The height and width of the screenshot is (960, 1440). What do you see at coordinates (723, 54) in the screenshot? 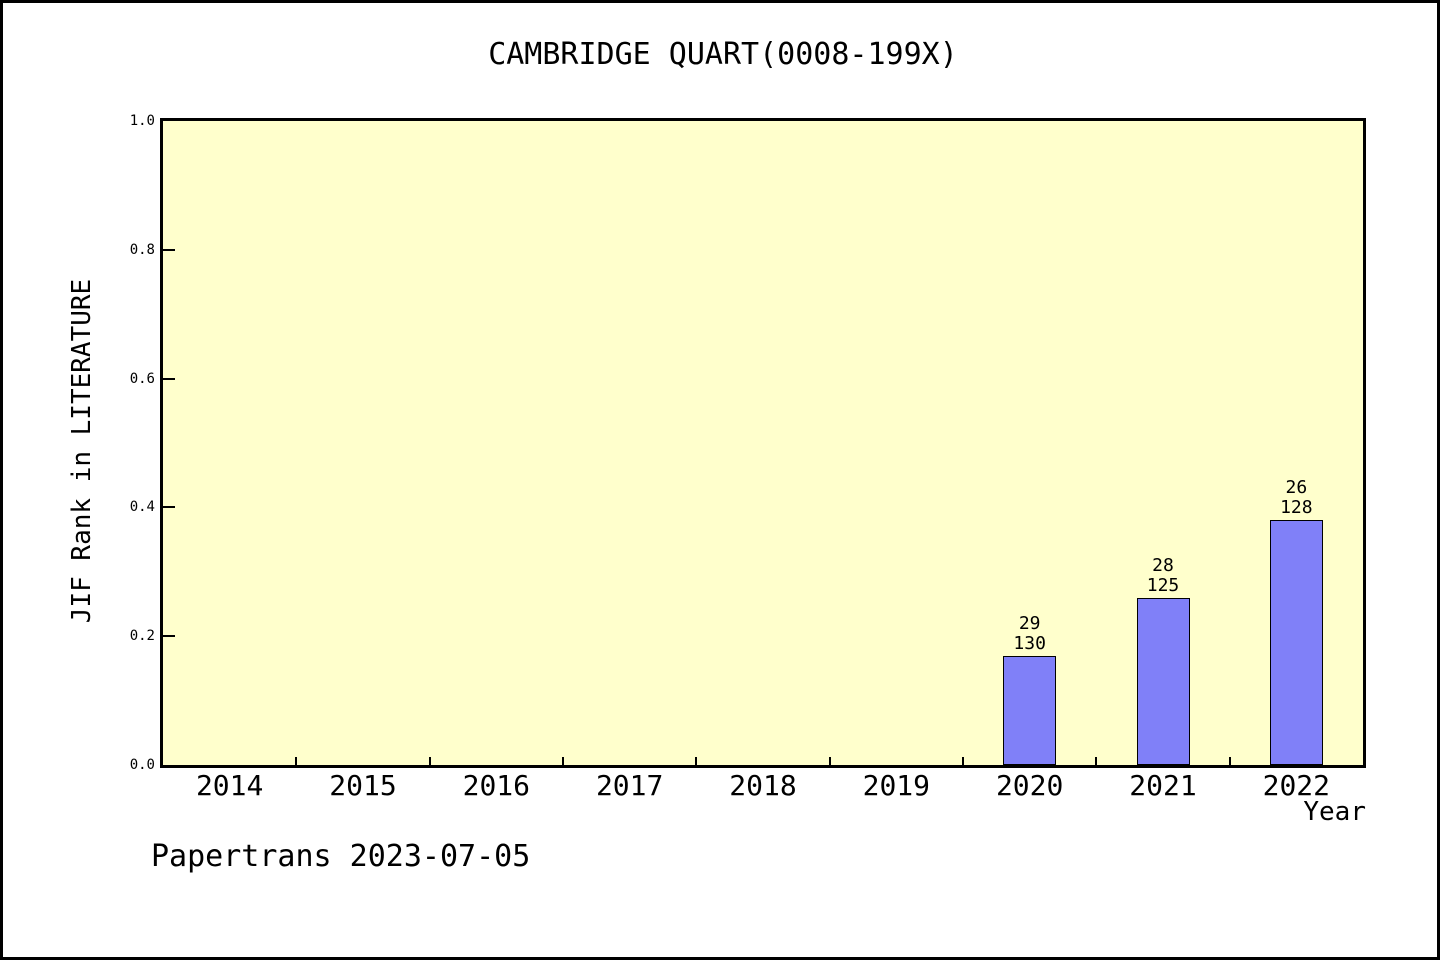
I see `chart-title: CAMBRIDGE QUART(0008-199X)` at bounding box center [723, 54].